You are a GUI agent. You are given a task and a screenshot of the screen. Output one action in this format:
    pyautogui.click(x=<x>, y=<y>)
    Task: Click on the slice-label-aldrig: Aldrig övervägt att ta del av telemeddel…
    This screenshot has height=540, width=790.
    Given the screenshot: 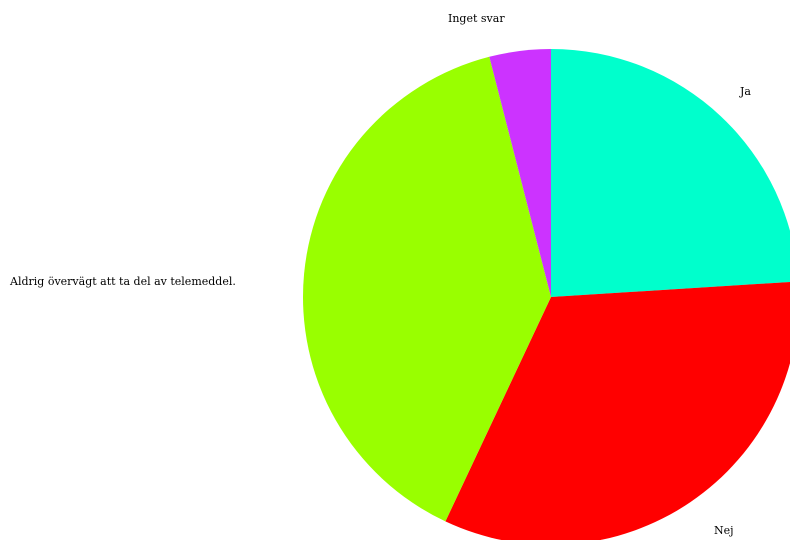 What is the action you would take?
    pyautogui.click(x=122, y=281)
    